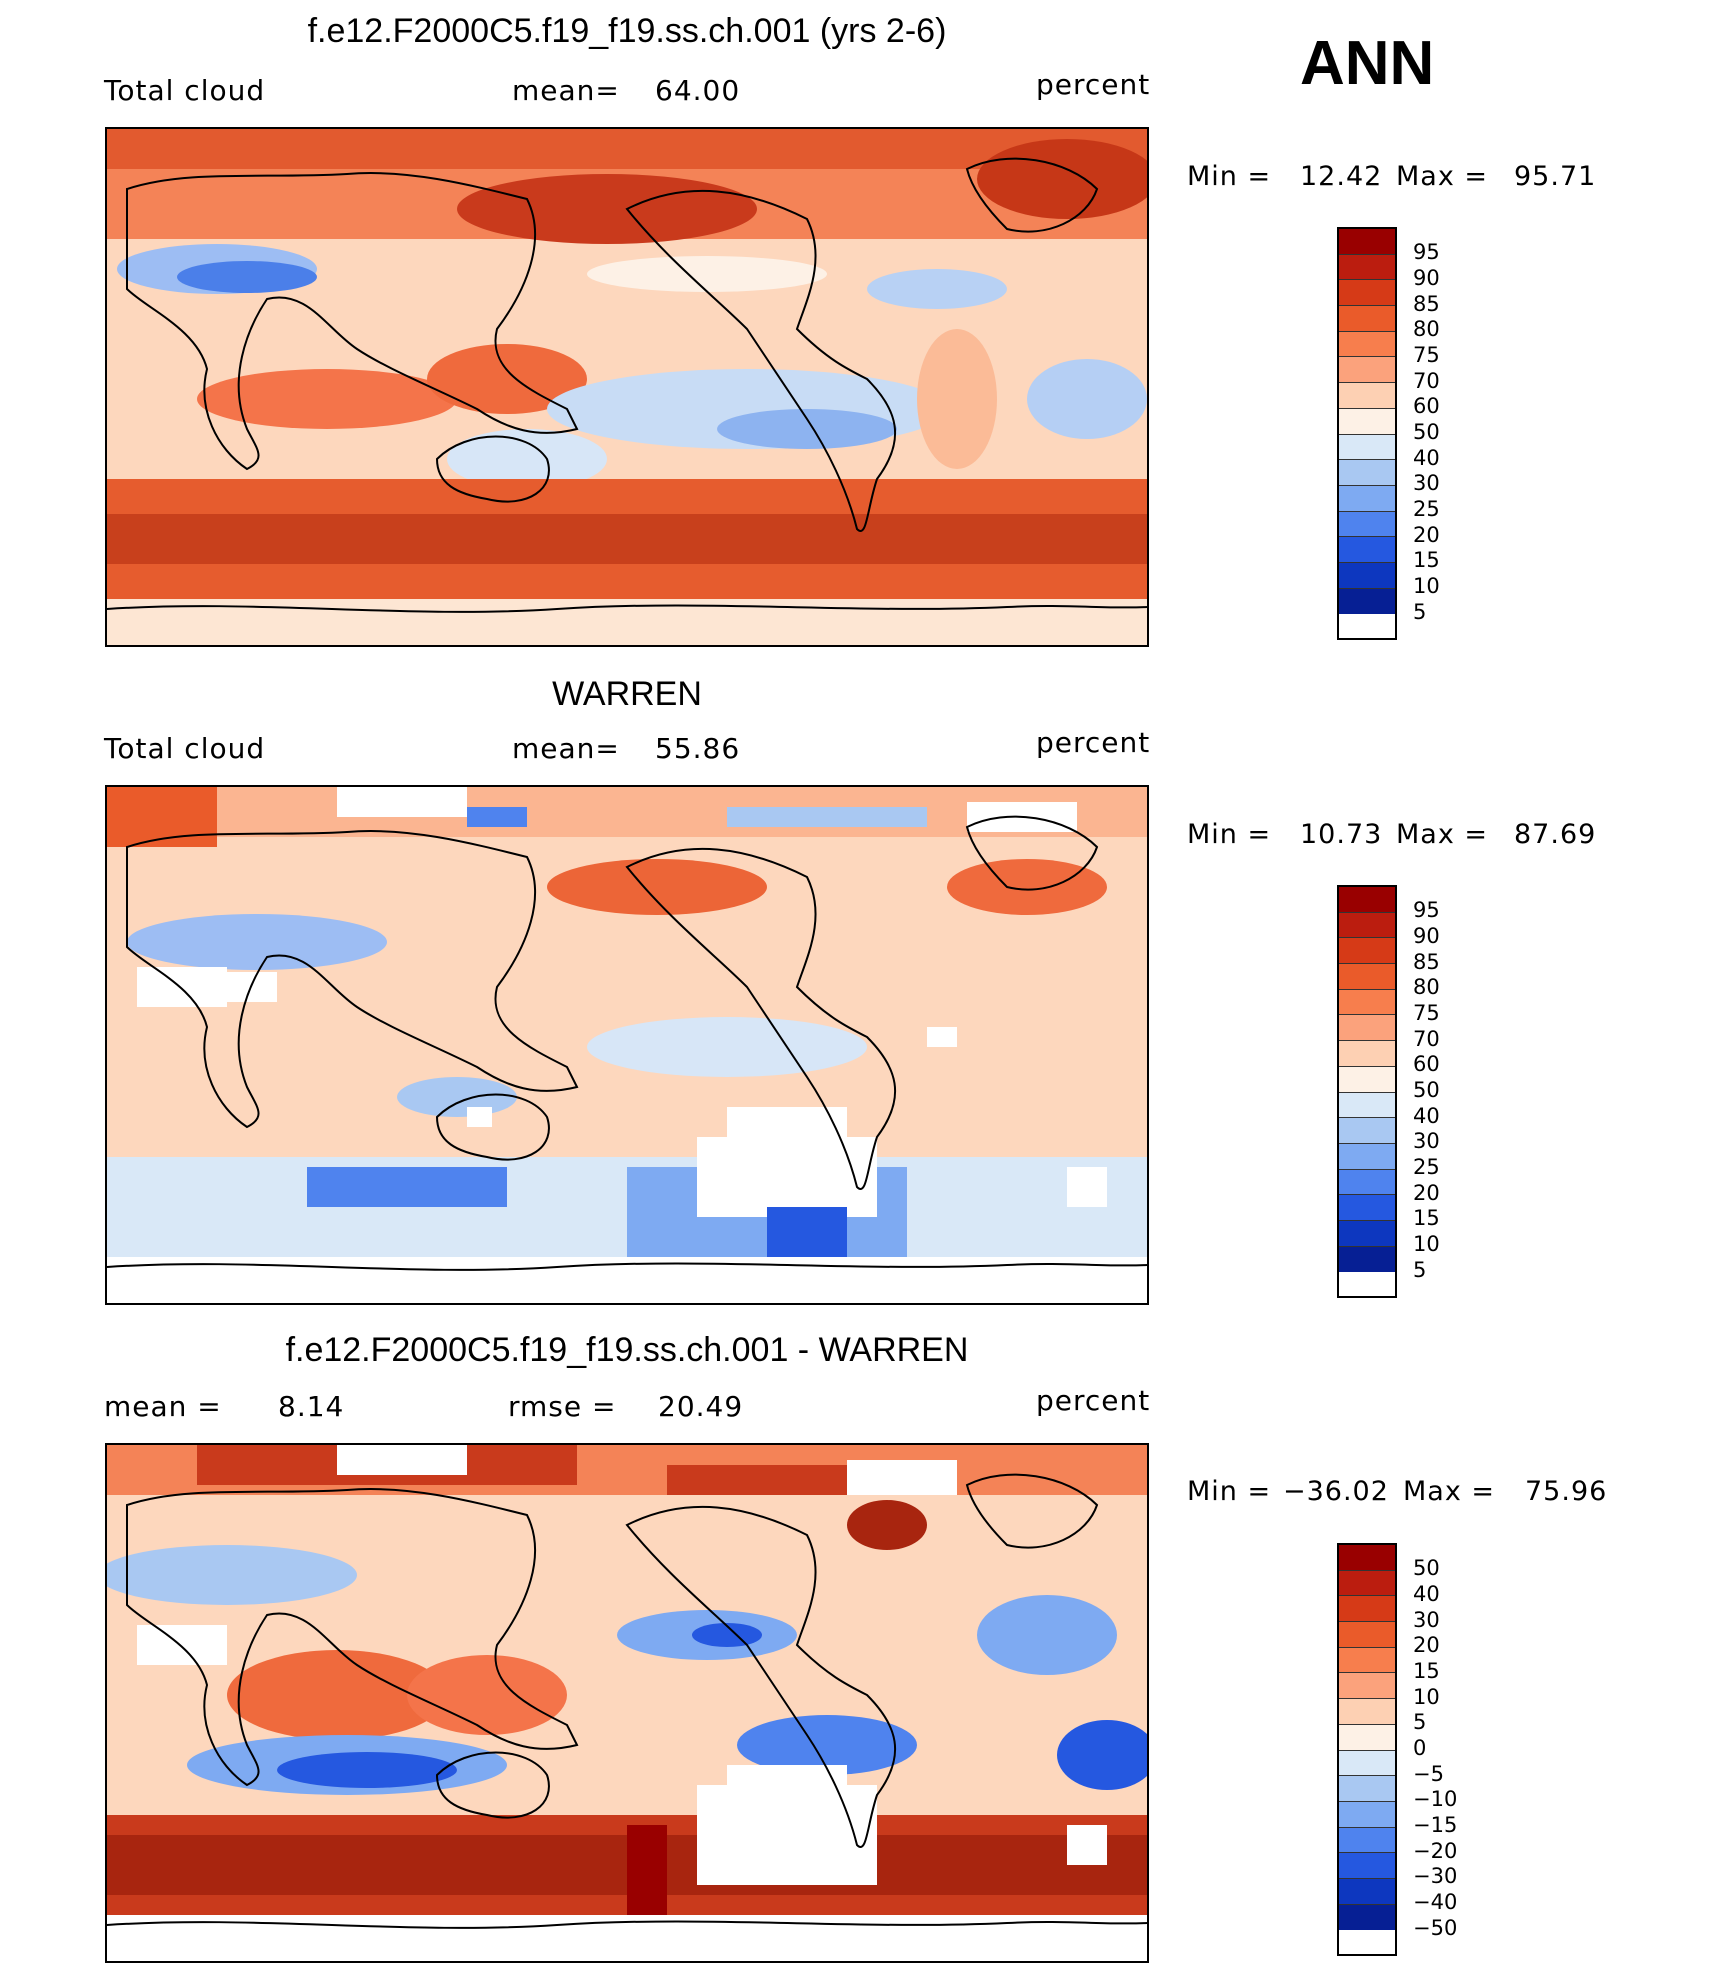  Describe the element at coordinates (1426, 1167) in the screenshot. I see `panel2-colorbar-tick: 25` at that location.